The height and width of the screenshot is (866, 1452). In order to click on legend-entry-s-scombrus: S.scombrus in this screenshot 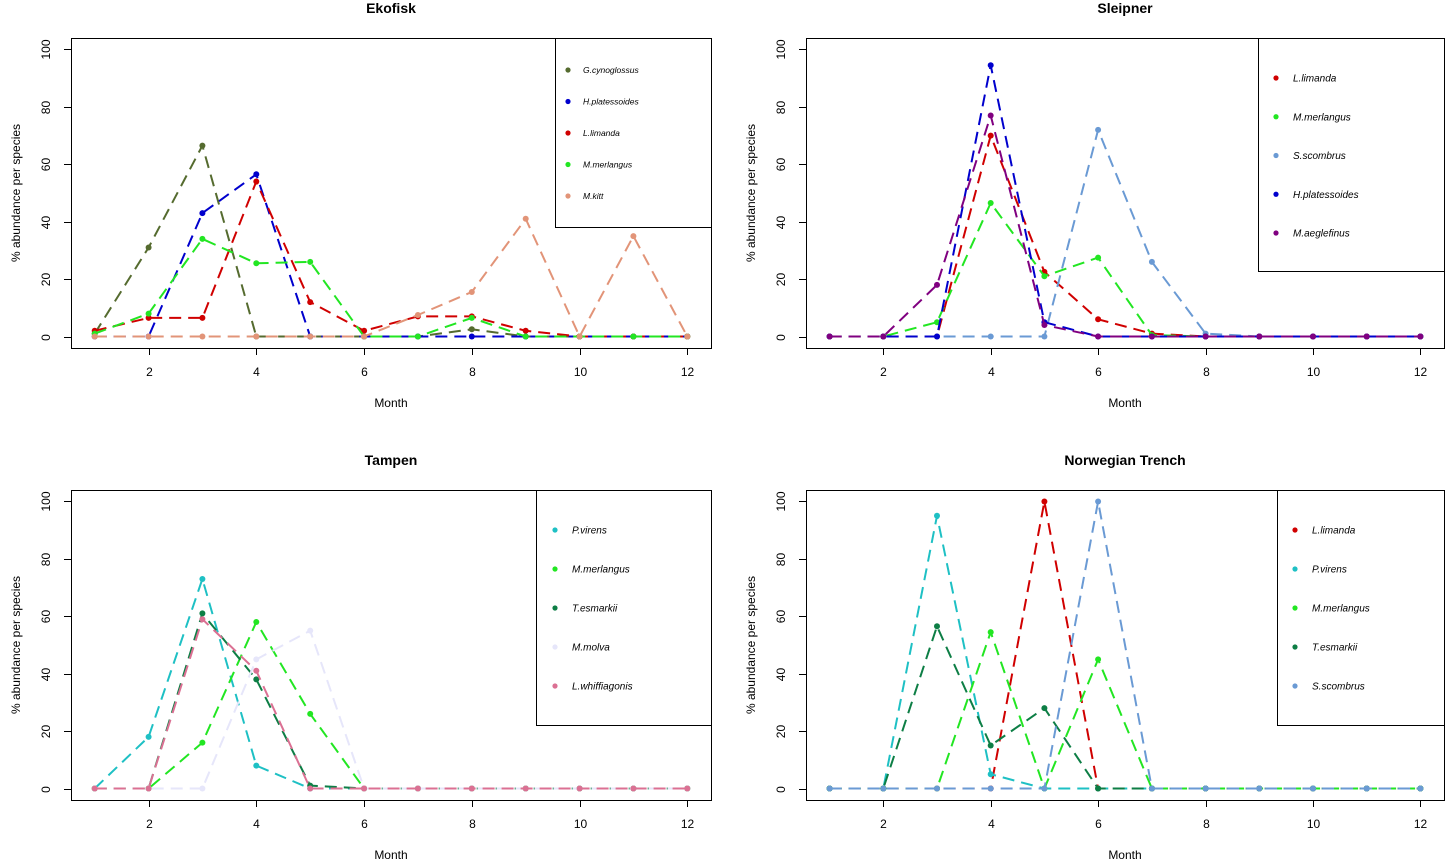, I will do `click(1328, 687)`.